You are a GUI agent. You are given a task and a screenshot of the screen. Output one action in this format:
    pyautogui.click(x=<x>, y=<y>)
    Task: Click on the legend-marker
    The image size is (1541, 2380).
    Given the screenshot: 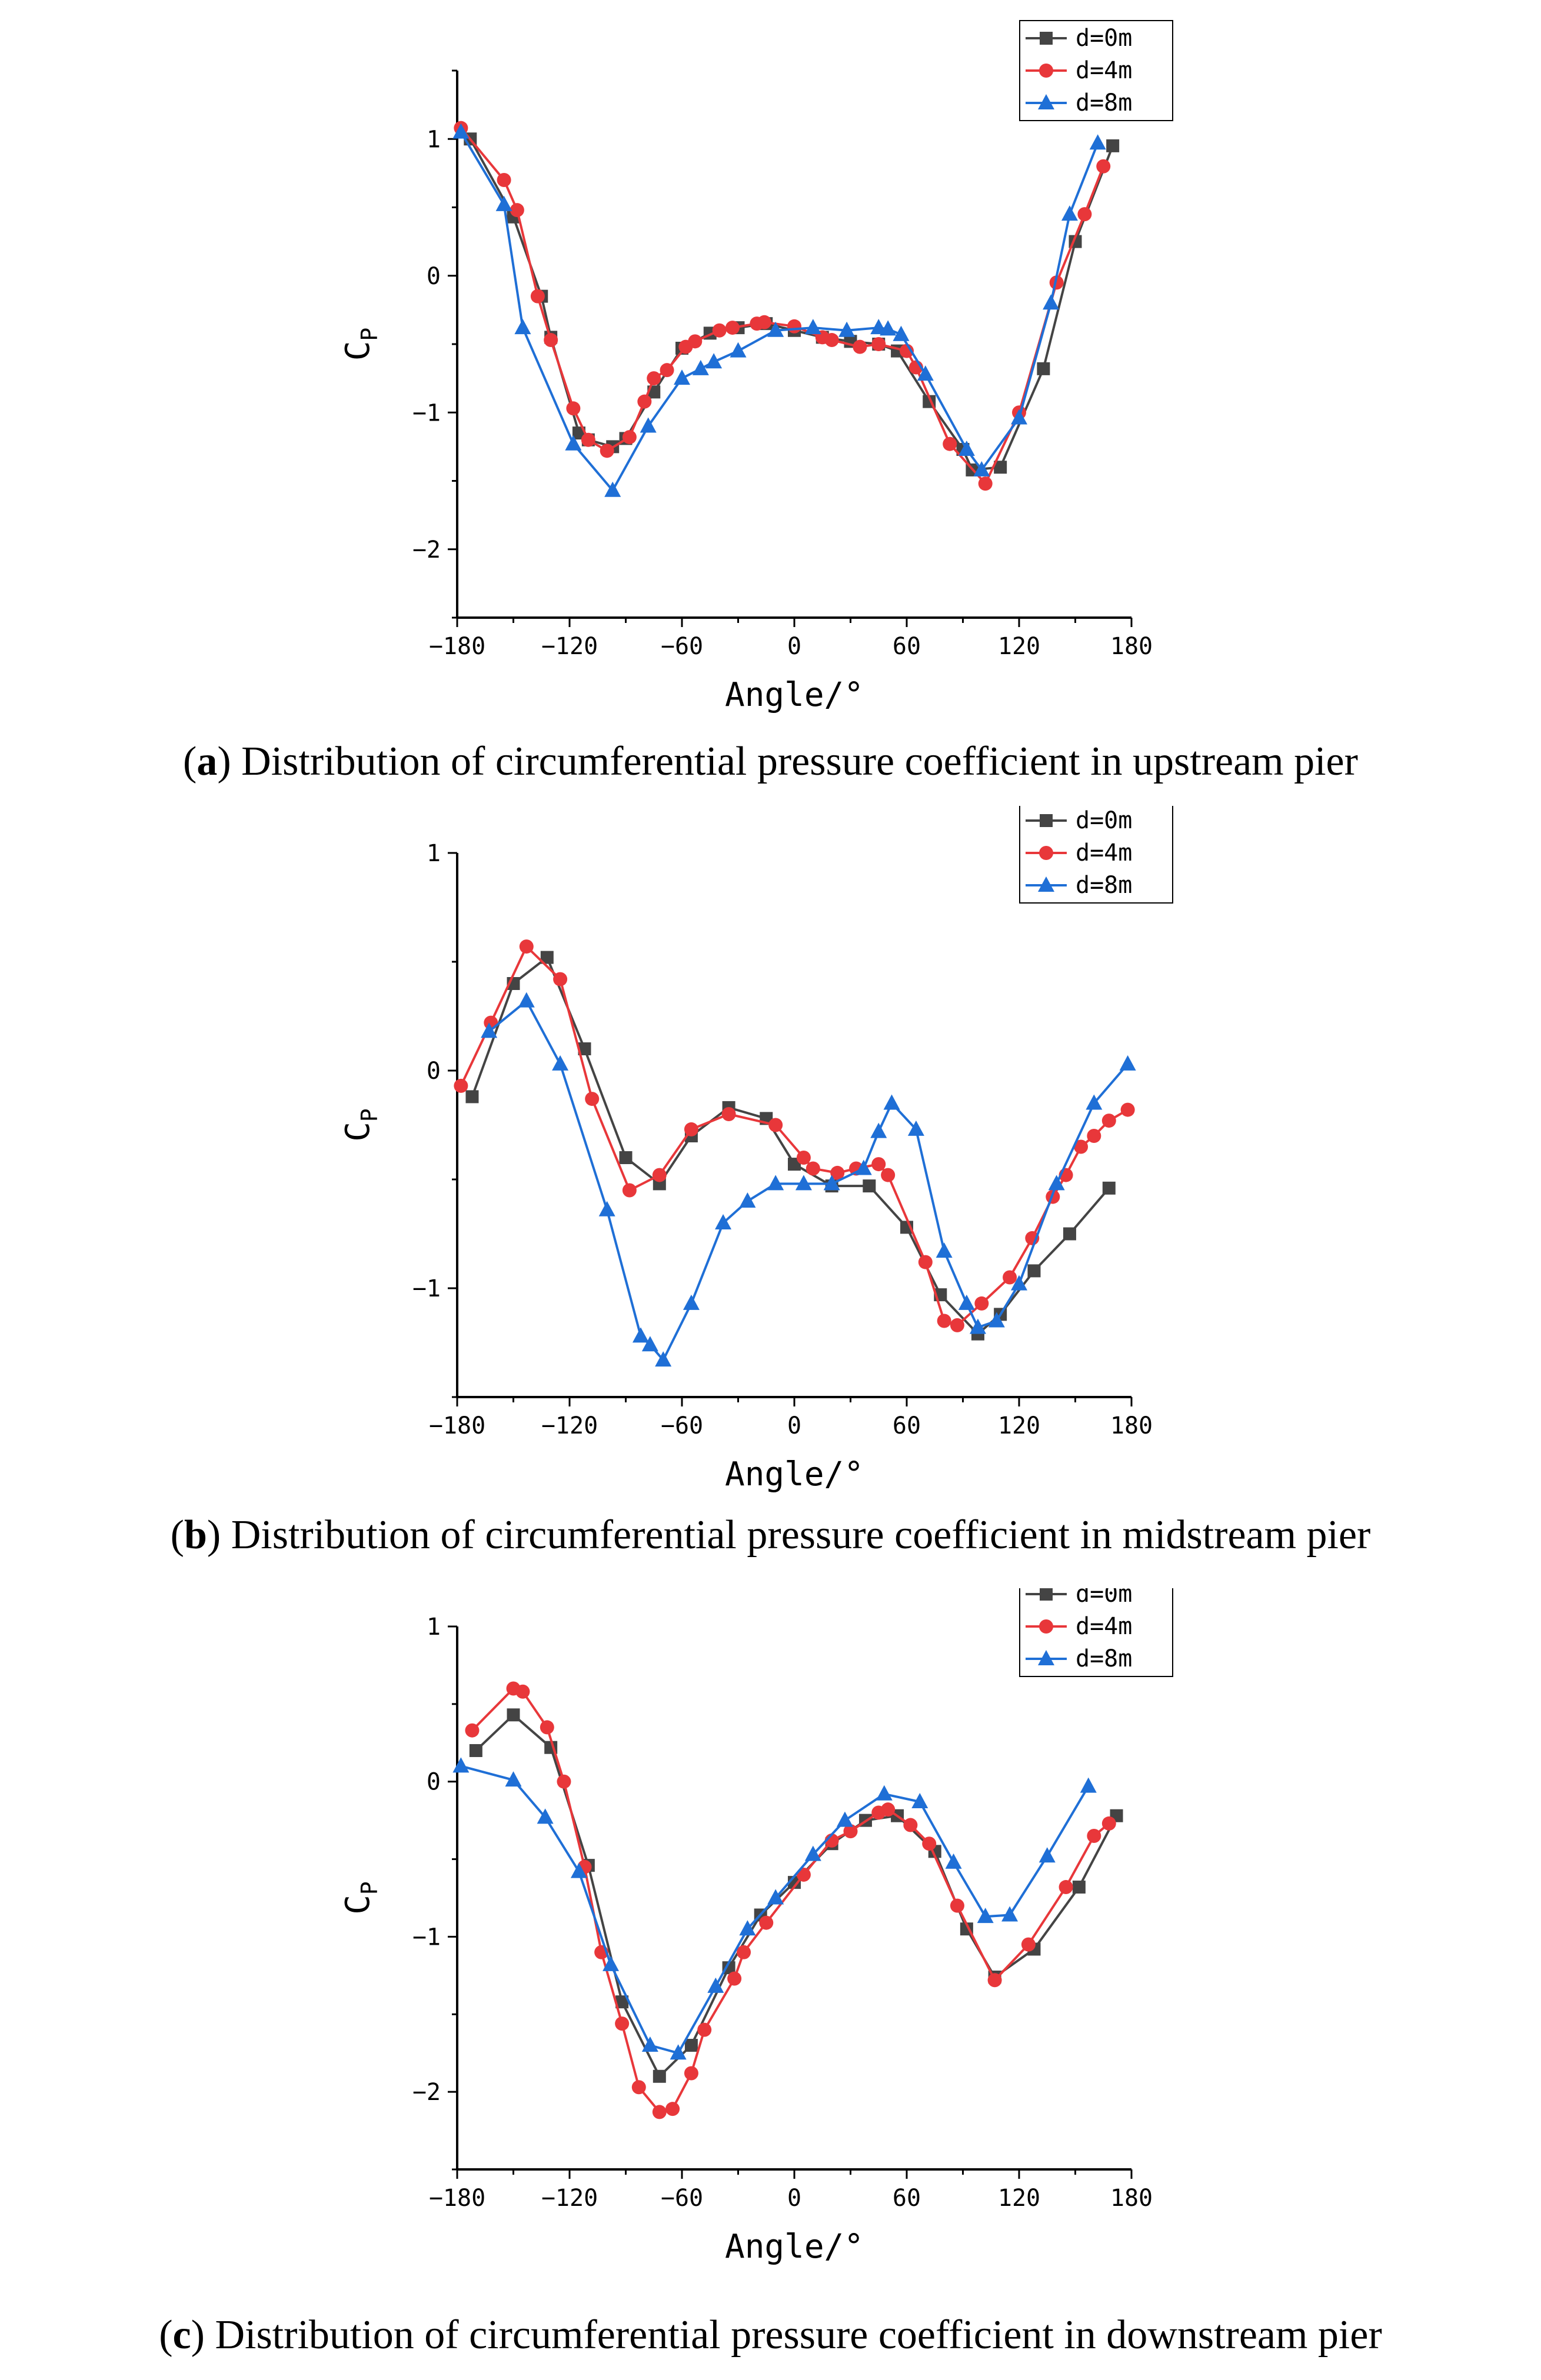 What is the action you would take?
    pyautogui.click(x=1046, y=884)
    